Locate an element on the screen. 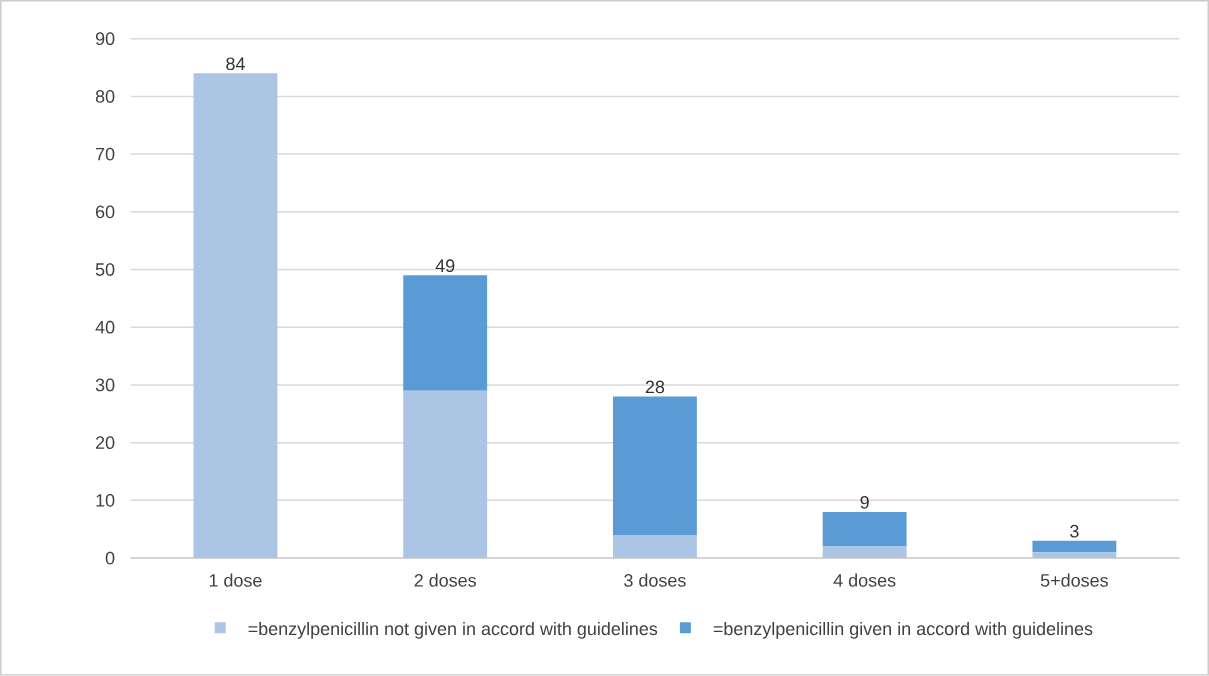 The width and height of the screenshot is (1209, 676). x-tick-label: 5+doses is located at coordinates (1074, 580).